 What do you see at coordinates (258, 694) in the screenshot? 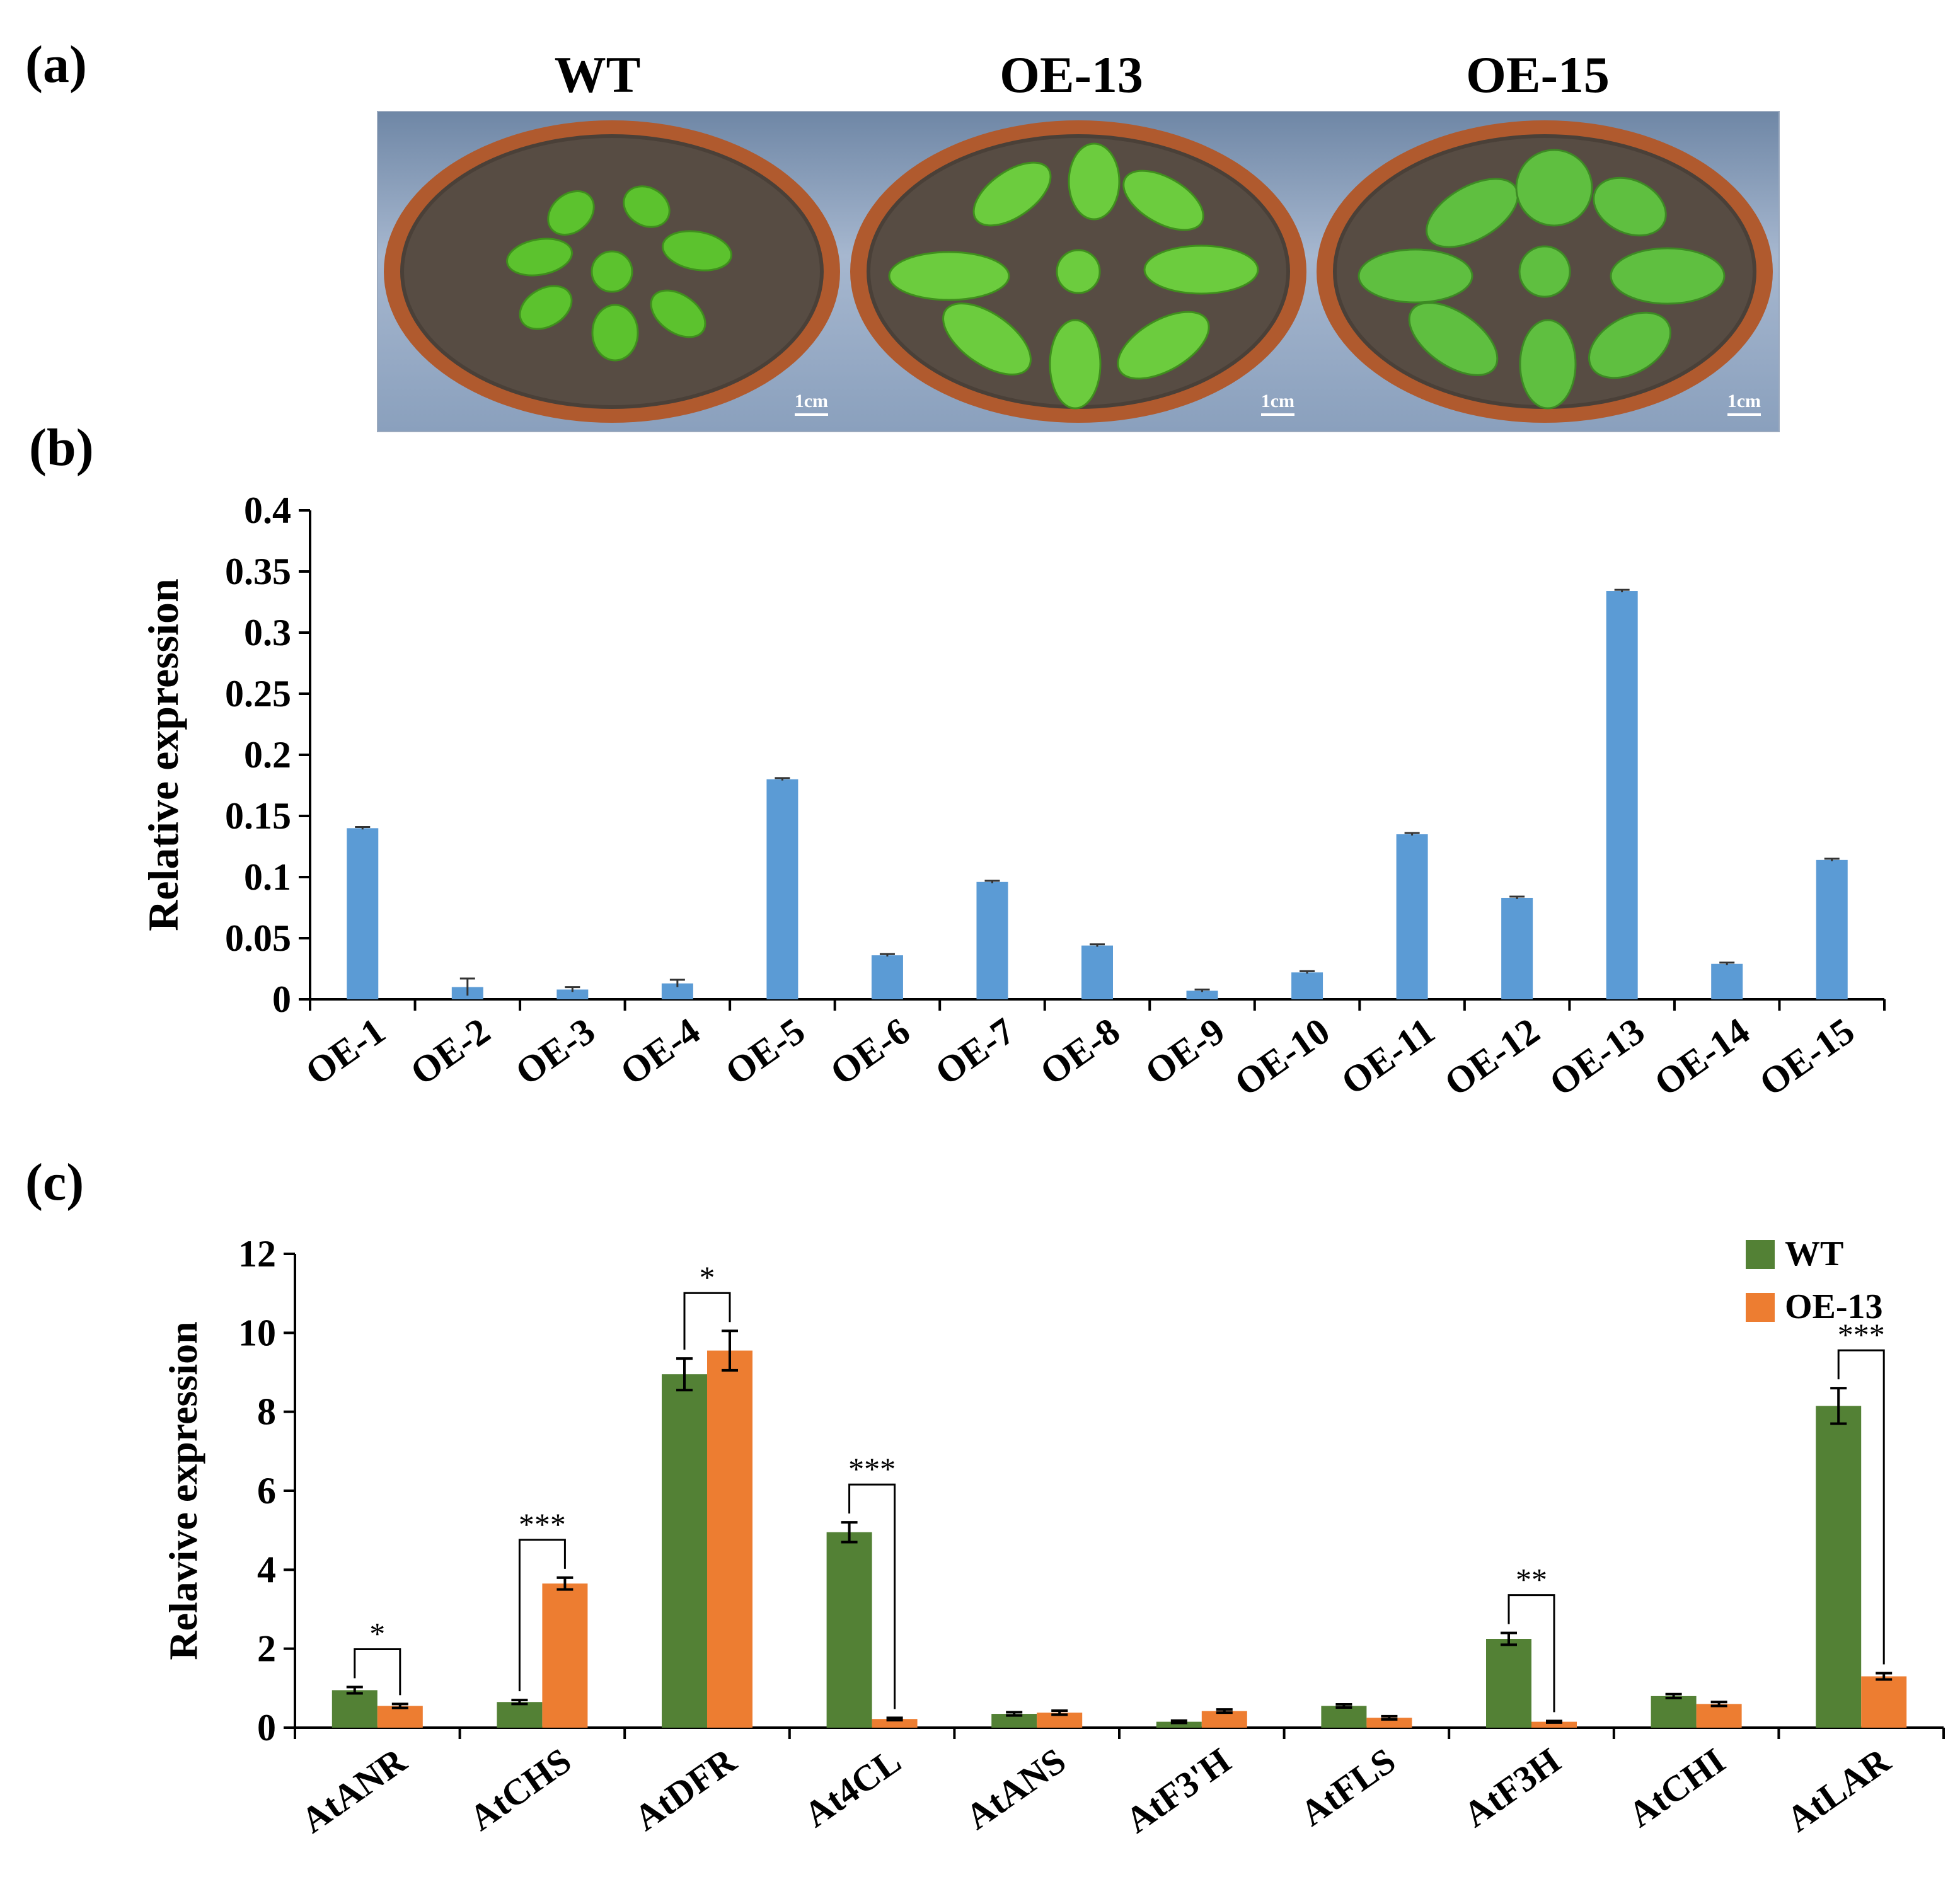
I see `y-tick-label: 0.25` at bounding box center [258, 694].